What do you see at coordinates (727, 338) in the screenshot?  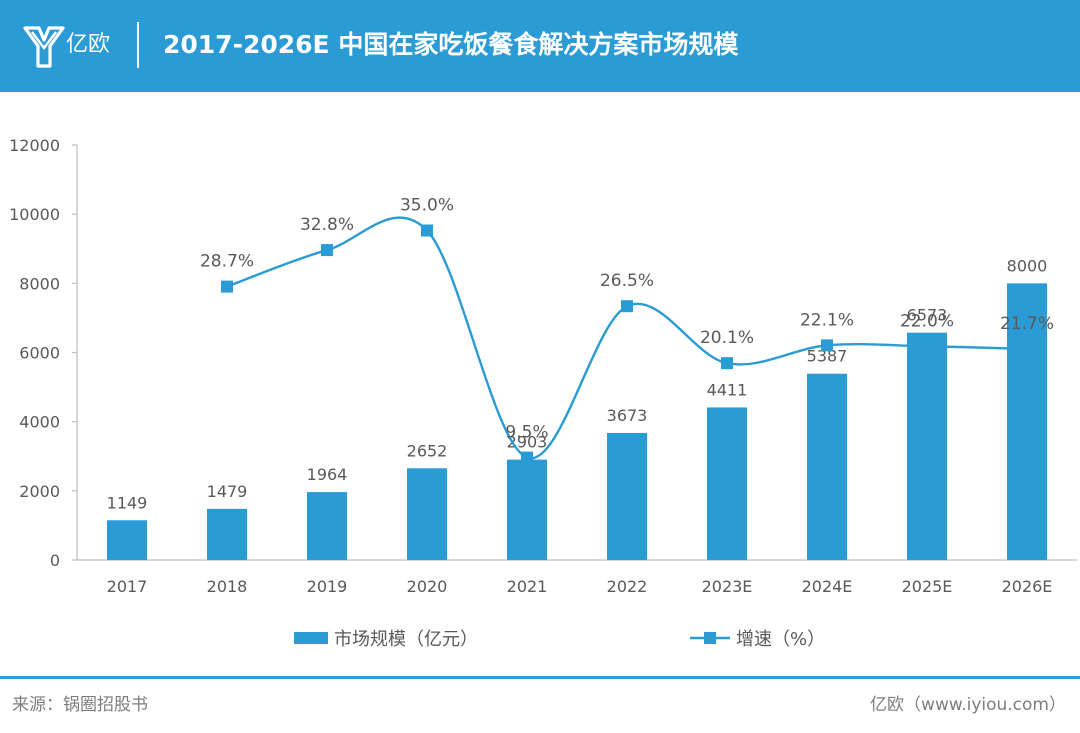 I see `growth-value-label: 20.1%` at bounding box center [727, 338].